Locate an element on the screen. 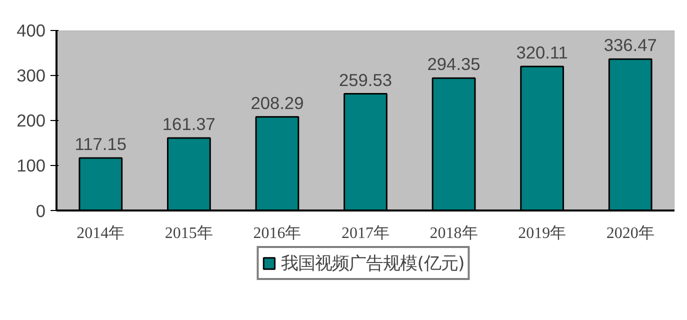 Image resolution: width=687 pixels, height=320 pixels. data-label: 117.15 is located at coordinates (100, 144).